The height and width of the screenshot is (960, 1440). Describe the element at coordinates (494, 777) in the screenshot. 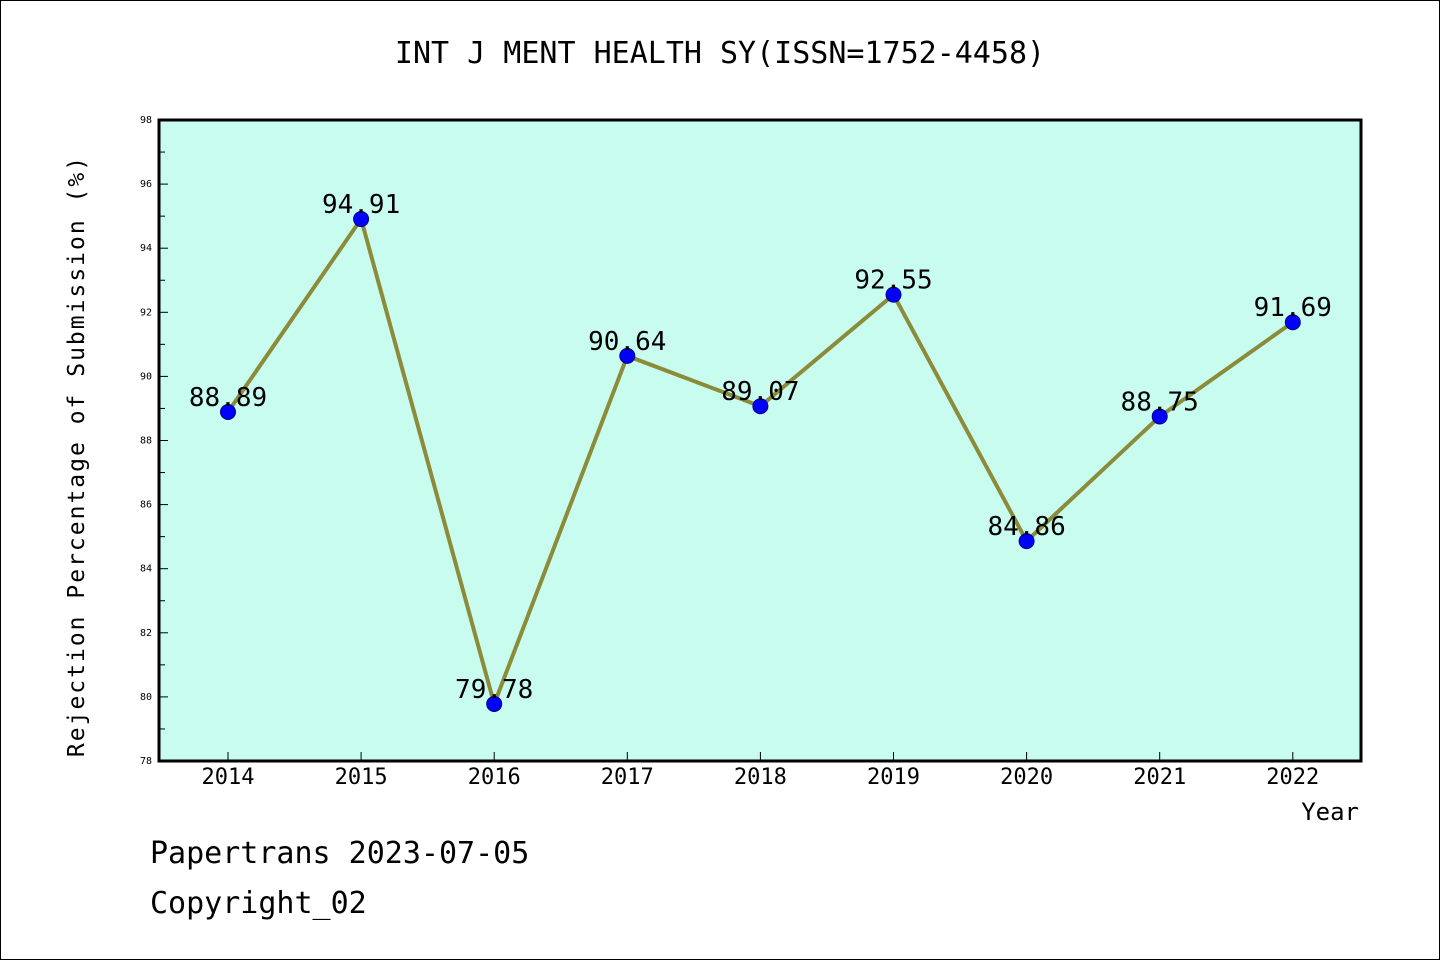

I see `x-tick-label: 2016` at that location.